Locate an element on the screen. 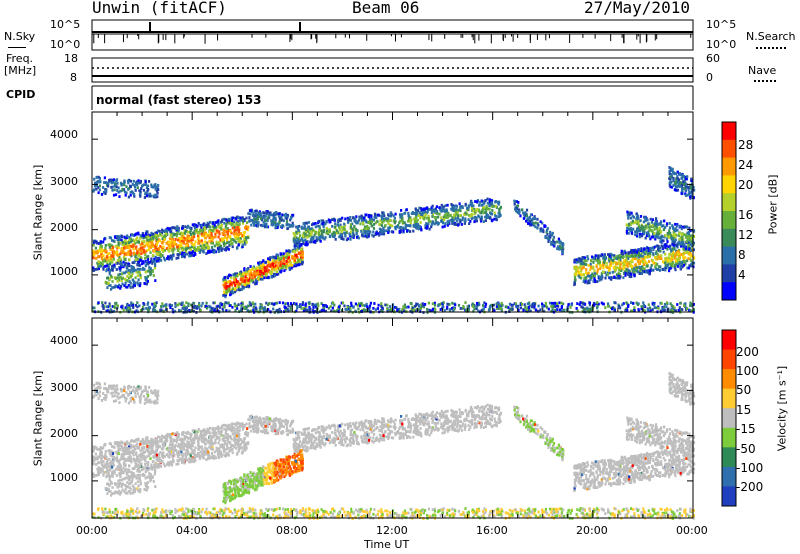  date-title: 27/May/2010 is located at coordinates (637, 8).